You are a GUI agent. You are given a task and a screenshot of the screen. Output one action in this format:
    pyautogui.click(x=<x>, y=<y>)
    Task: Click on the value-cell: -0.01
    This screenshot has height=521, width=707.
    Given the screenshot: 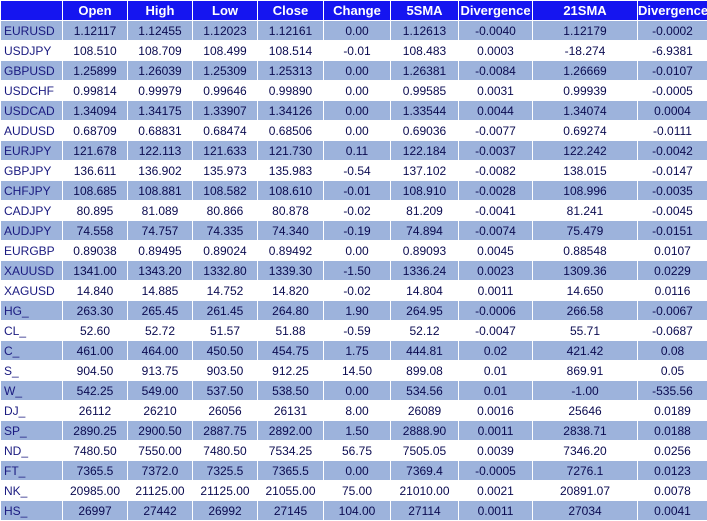 What is the action you would take?
    pyautogui.click(x=357, y=50)
    